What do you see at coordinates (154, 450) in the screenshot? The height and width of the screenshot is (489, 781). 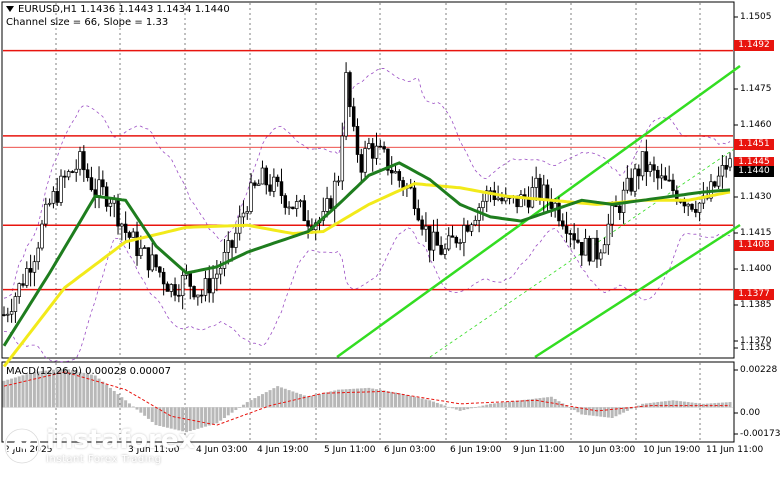 I see `time-label: 3 Jun 11:00` at bounding box center [154, 450].